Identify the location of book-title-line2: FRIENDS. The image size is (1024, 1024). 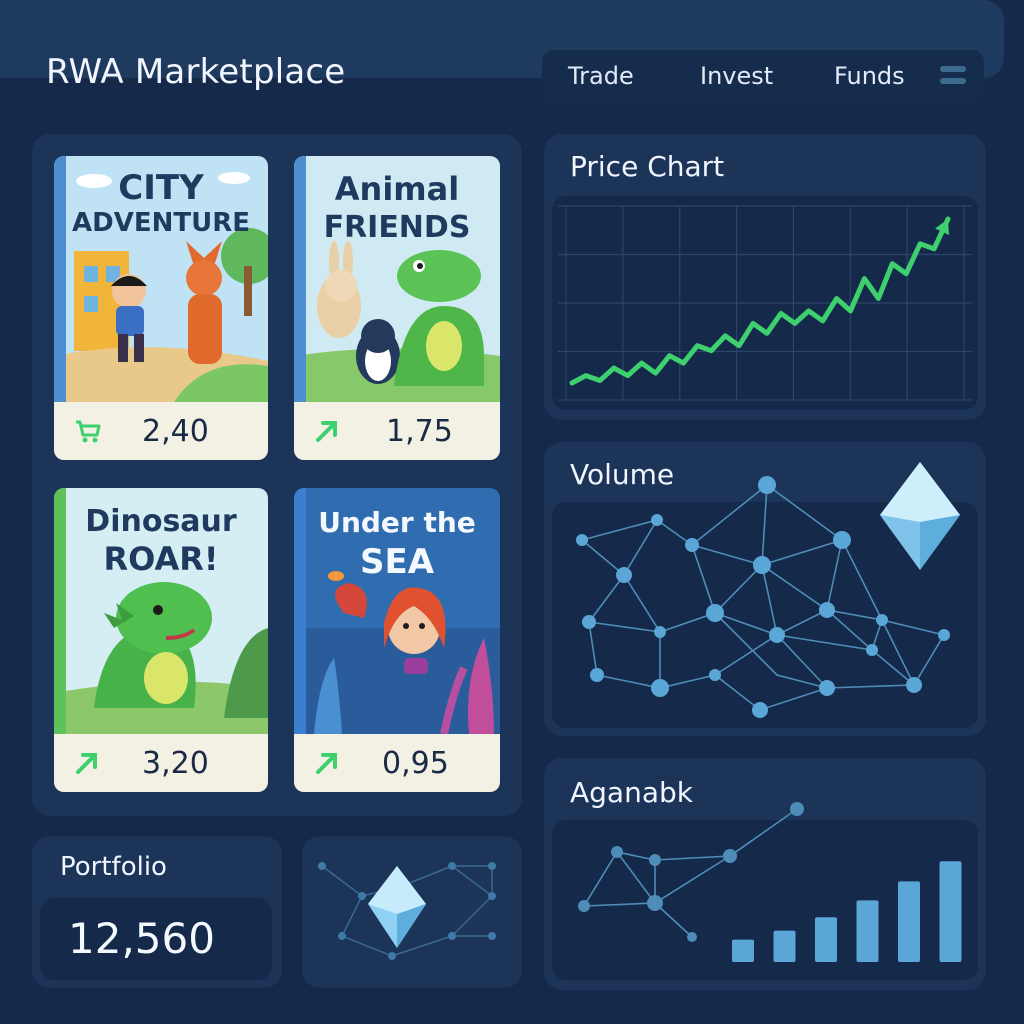
(397, 227).